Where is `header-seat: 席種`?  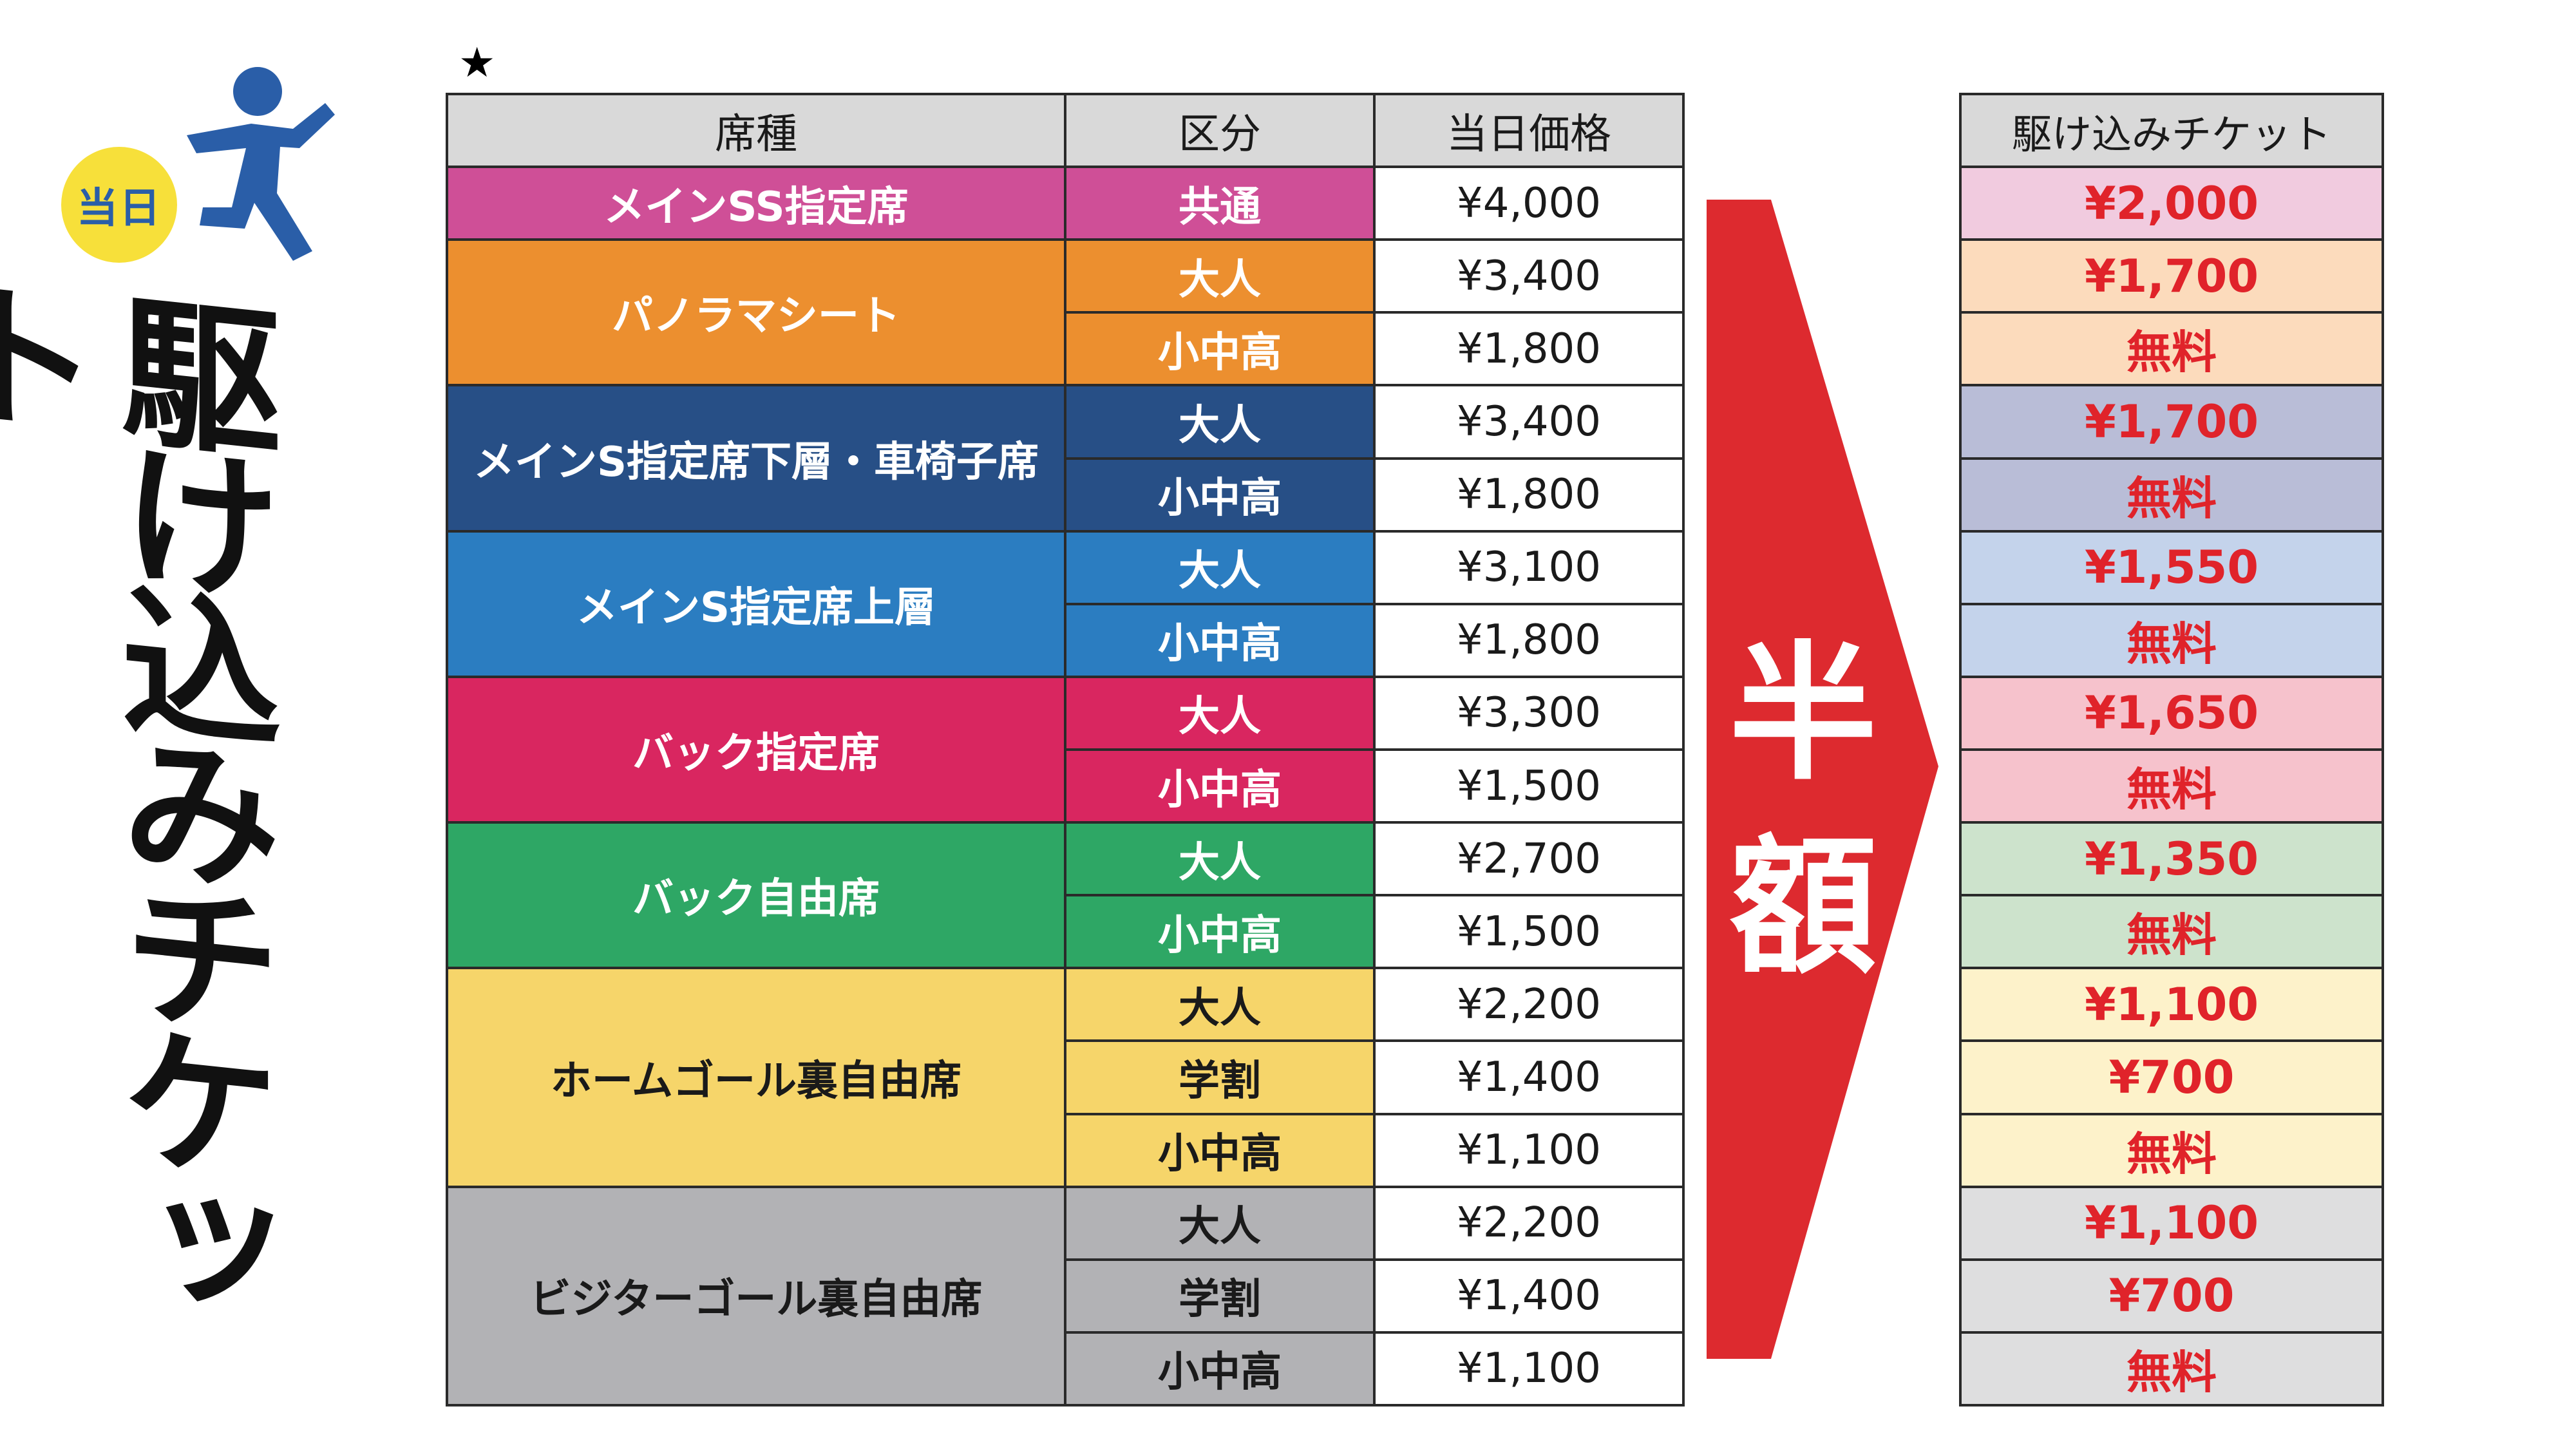 header-seat: 席種 is located at coordinates (756, 130).